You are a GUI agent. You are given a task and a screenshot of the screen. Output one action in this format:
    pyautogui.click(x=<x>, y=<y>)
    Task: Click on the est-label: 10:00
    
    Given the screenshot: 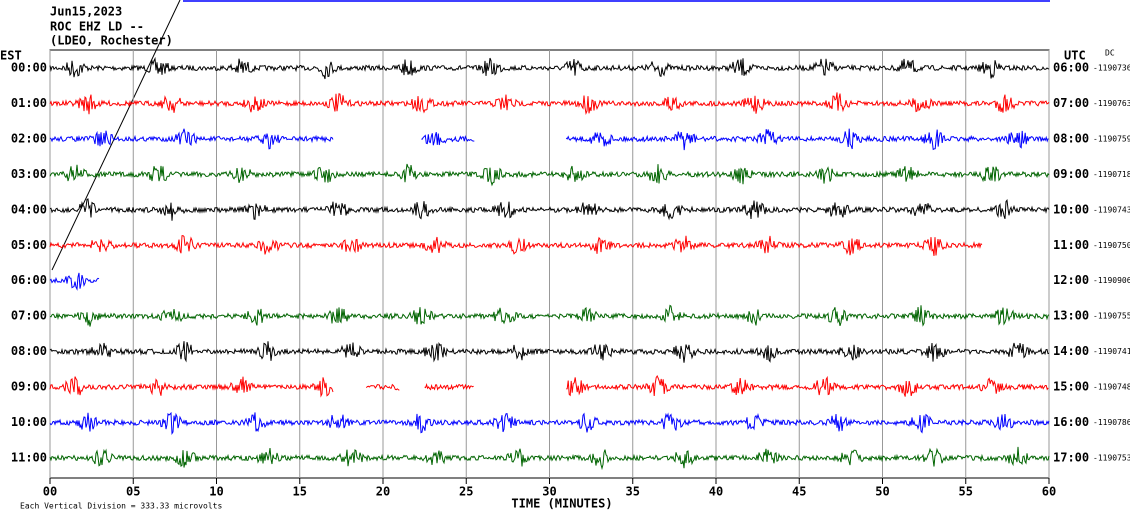 What is the action you would take?
    pyautogui.click(x=29, y=422)
    